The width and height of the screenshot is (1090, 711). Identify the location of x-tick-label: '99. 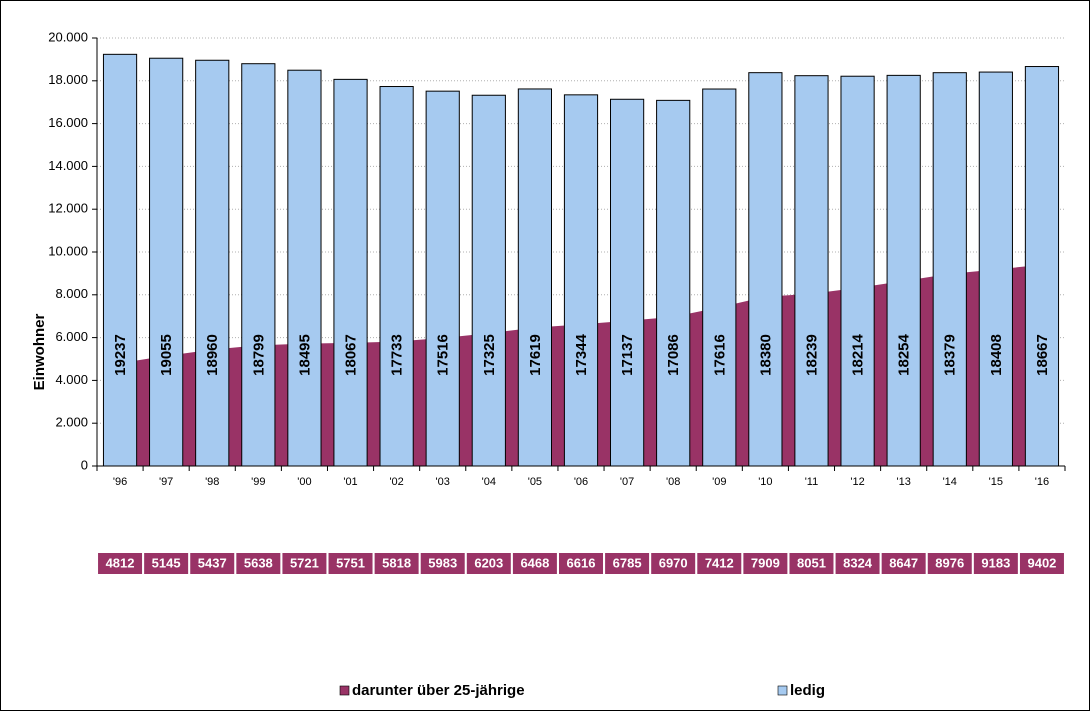
(258, 482).